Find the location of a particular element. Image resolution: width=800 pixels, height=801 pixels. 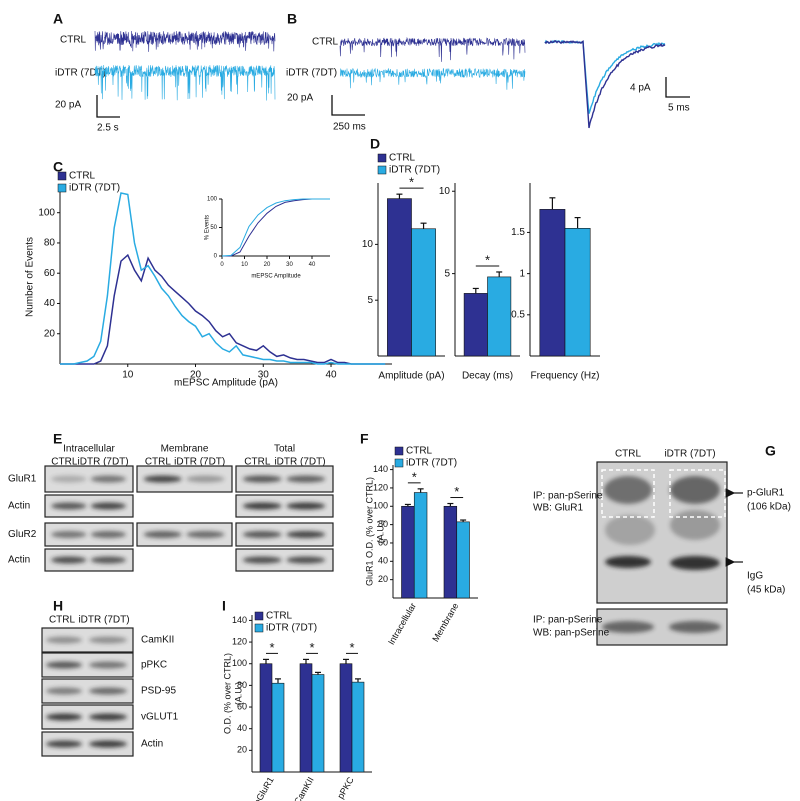

x-tick-label: Membrane is located at coordinates (445, 622).